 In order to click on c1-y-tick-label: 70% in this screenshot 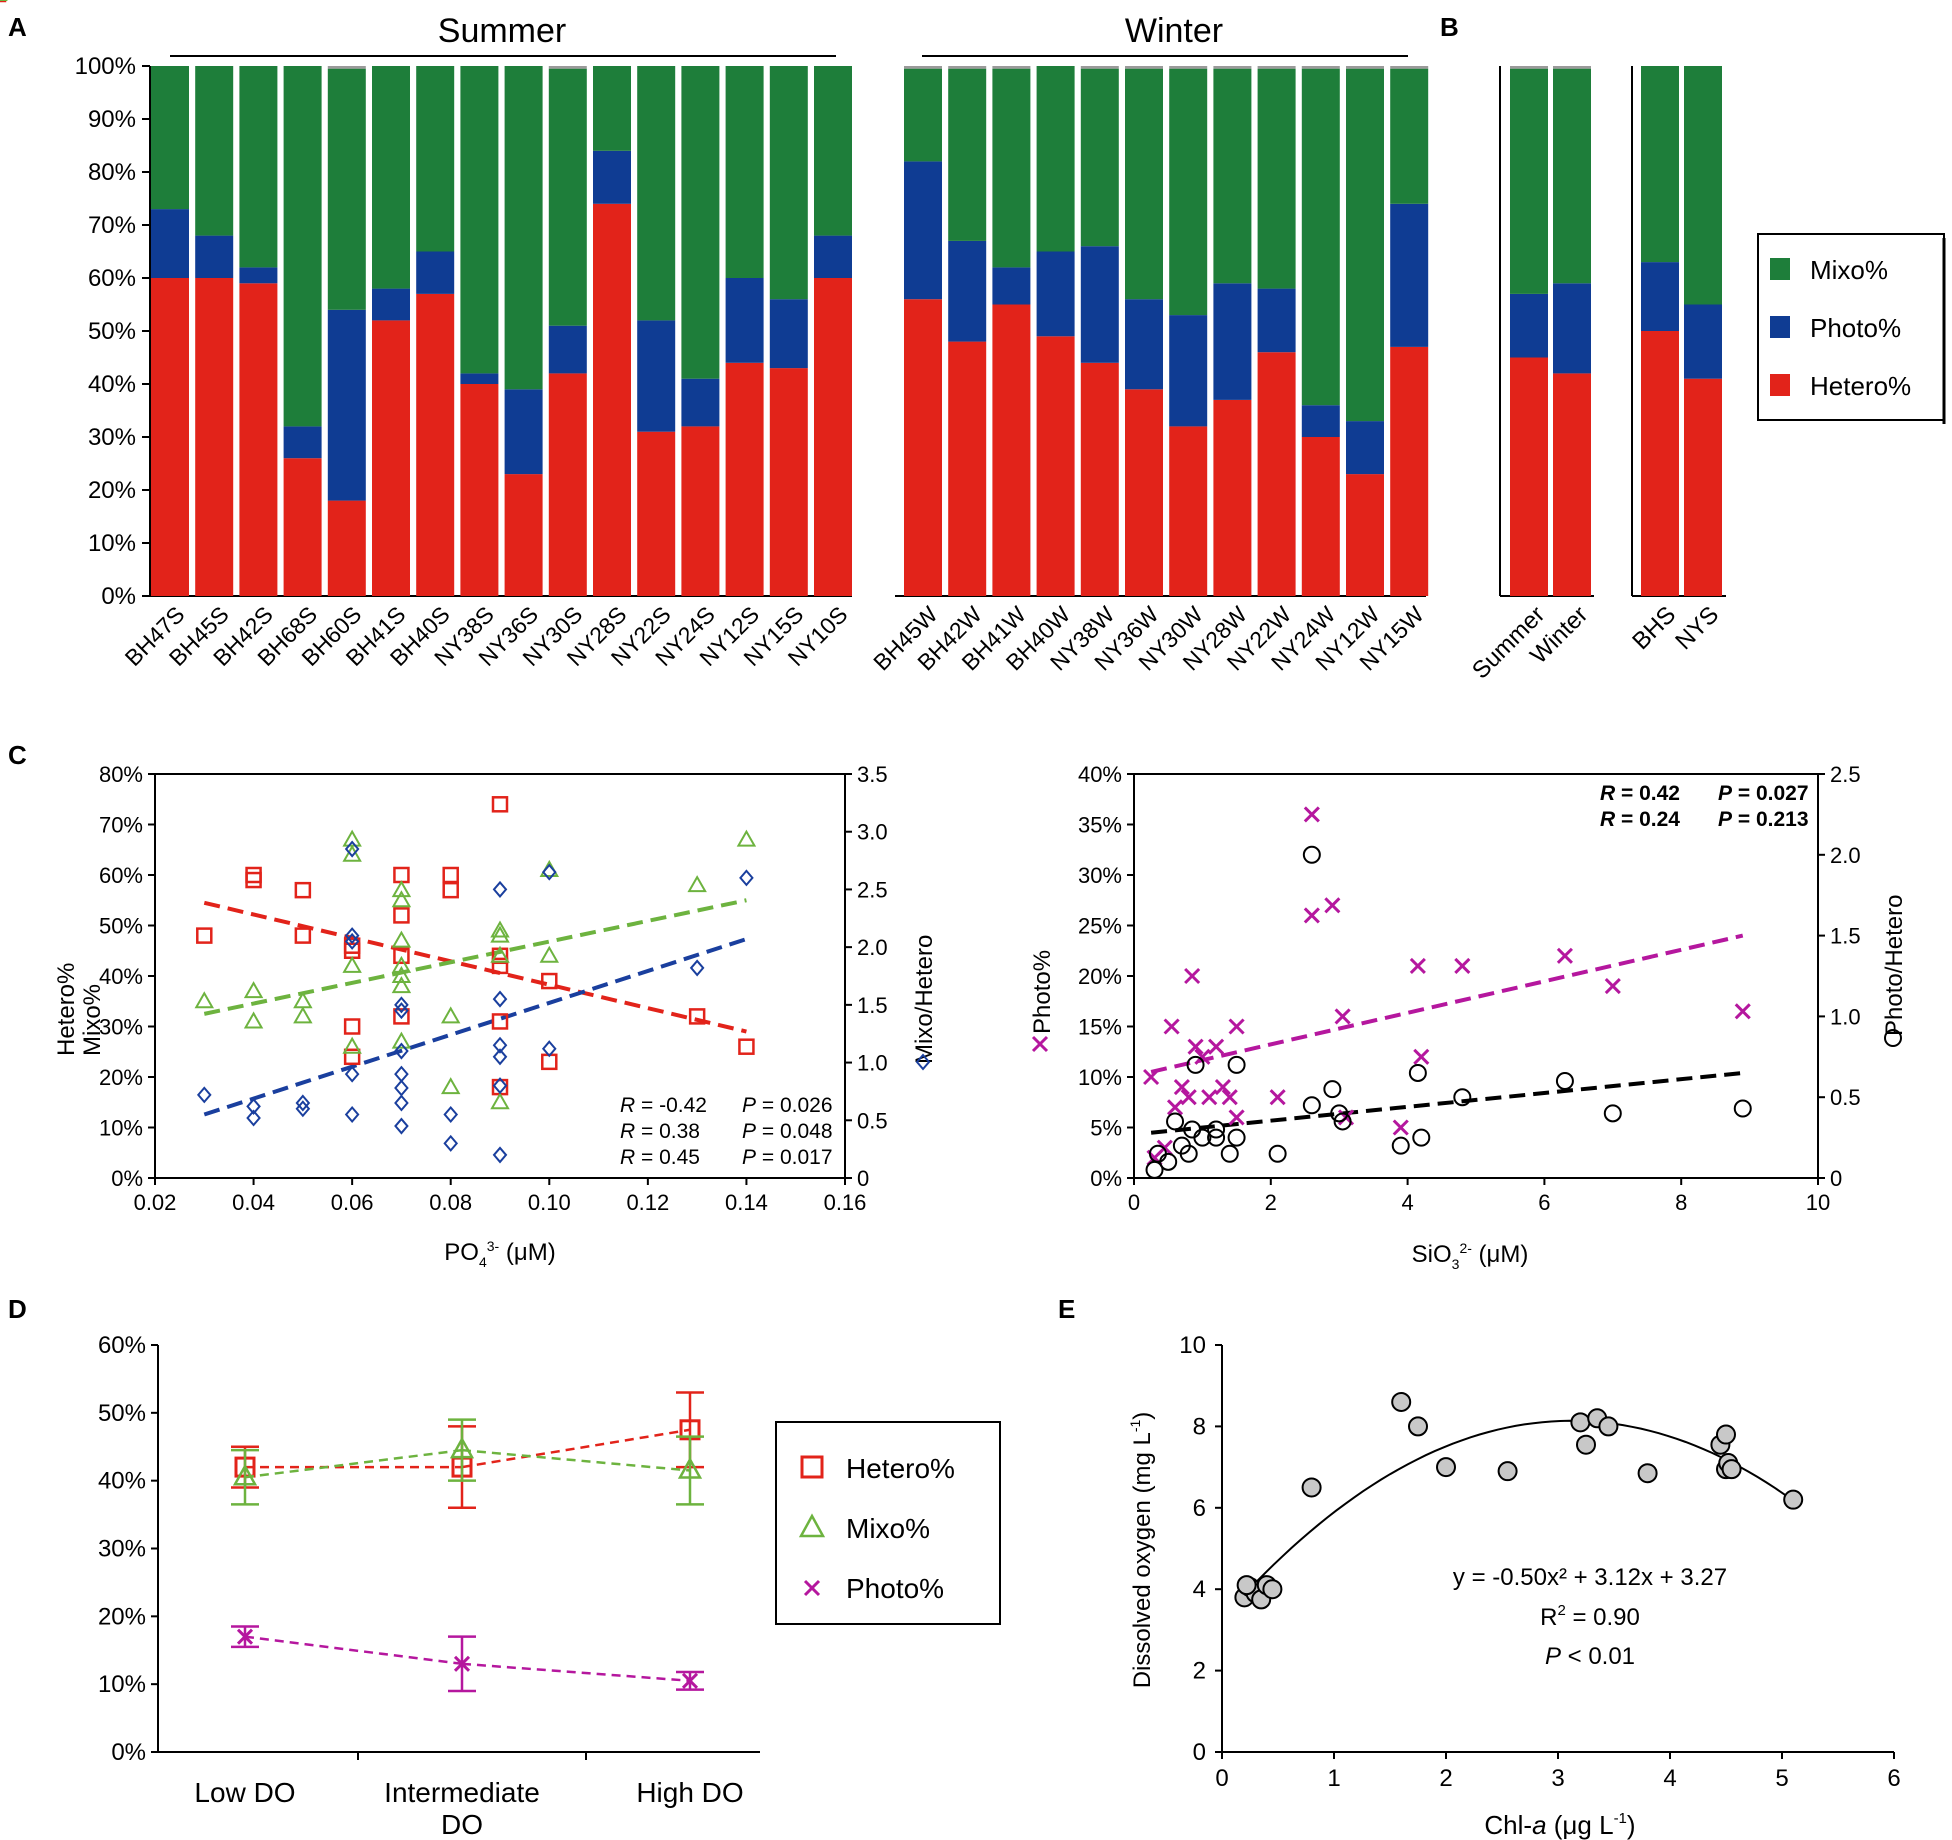, I will do `click(121, 825)`.